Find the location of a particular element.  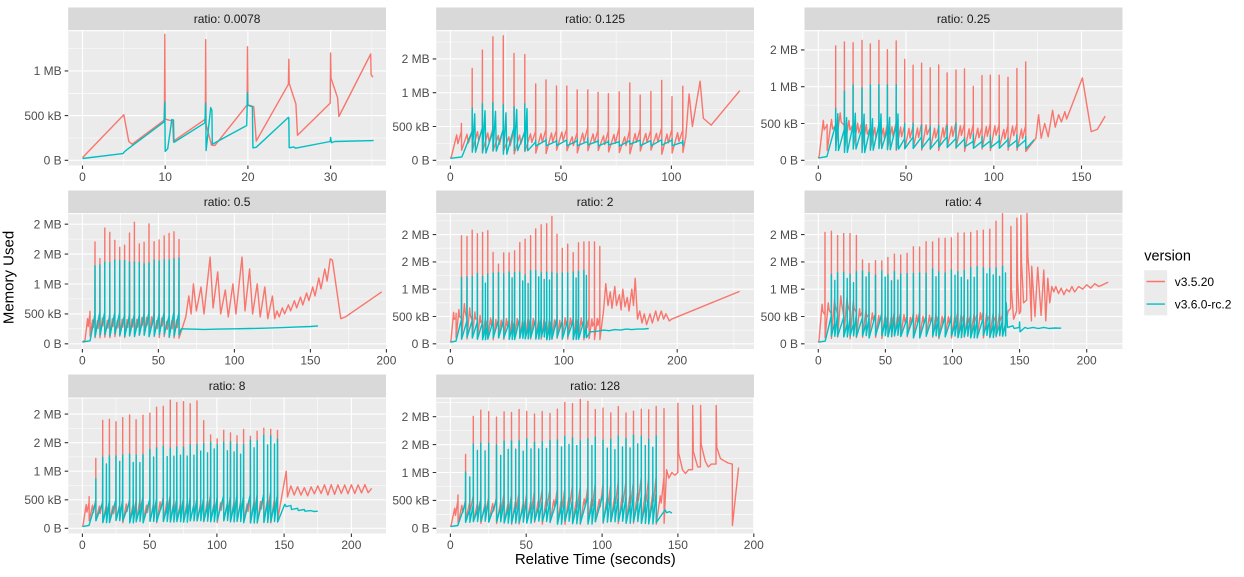

svg-text: Relative Time (seconds) is located at coordinates (595, 559).